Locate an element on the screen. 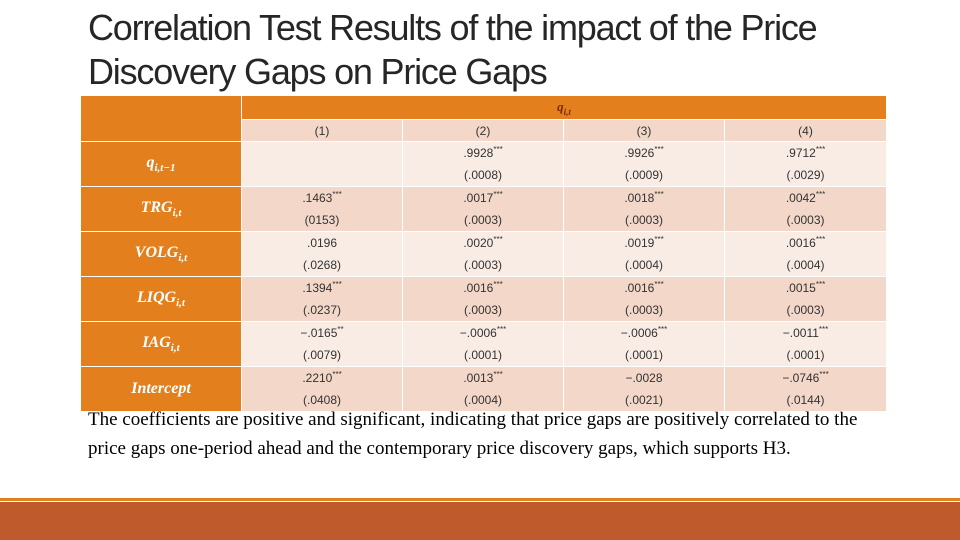 The height and width of the screenshot is (540, 960). coefficient: .0015 is located at coordinates (800, 288).